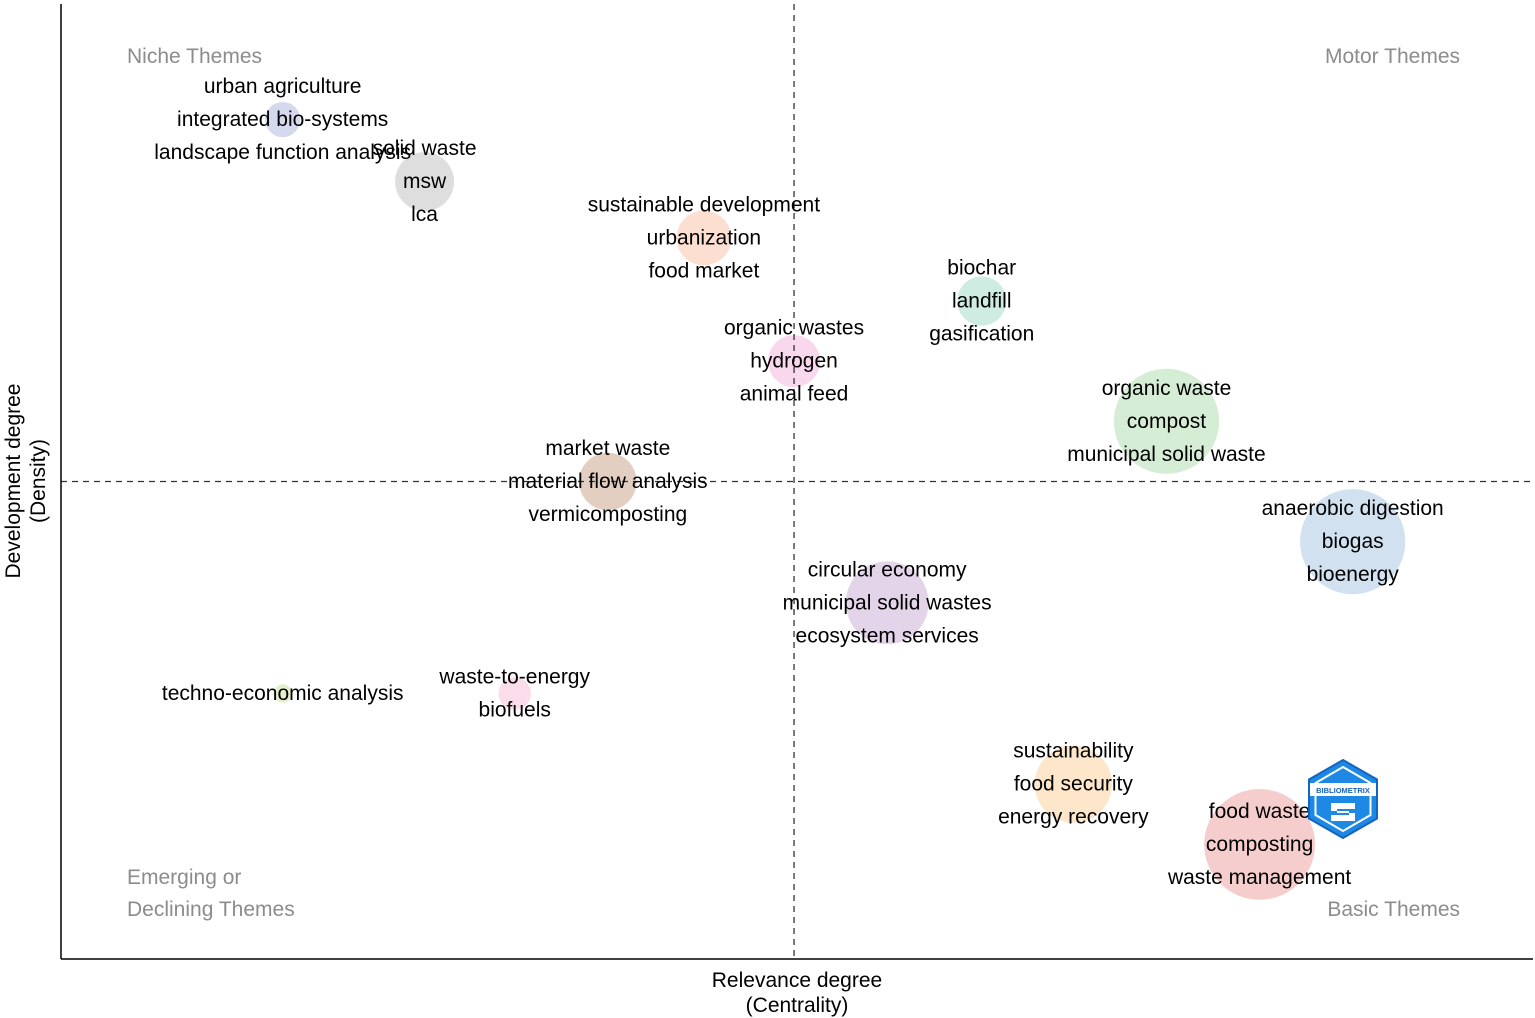  I want to click on cluster-label: waste-to-energy, so click(514, 677).